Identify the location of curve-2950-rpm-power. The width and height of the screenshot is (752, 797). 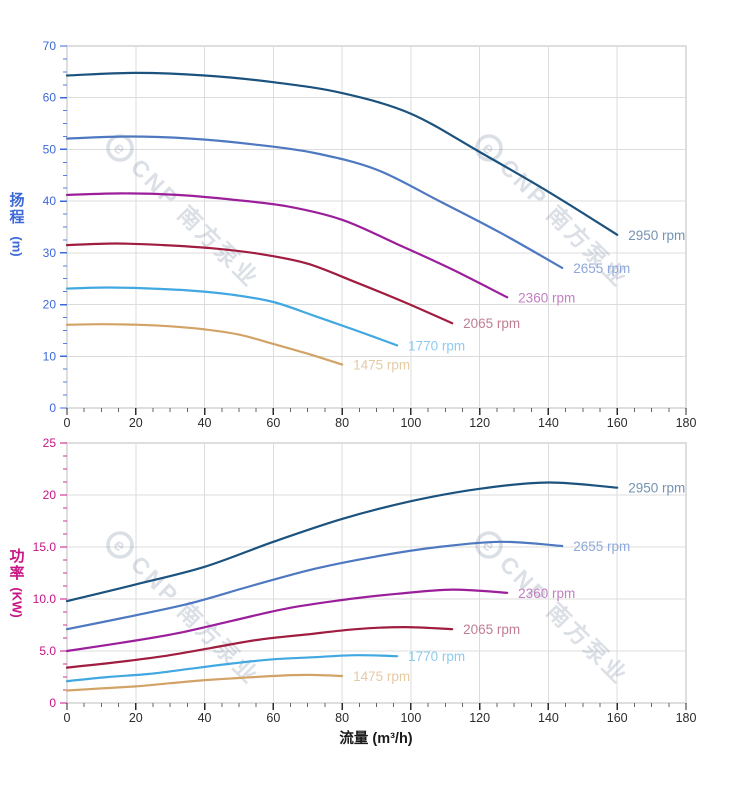
(342, 542).